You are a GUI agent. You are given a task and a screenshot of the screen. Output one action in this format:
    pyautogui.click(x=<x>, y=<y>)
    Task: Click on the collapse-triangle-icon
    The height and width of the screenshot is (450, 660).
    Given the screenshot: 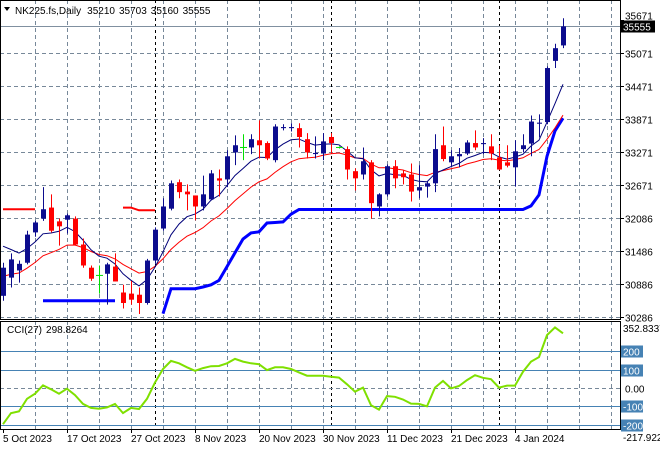 What is the action you would take?
    pyautogui.click(x=7, y=9)
    